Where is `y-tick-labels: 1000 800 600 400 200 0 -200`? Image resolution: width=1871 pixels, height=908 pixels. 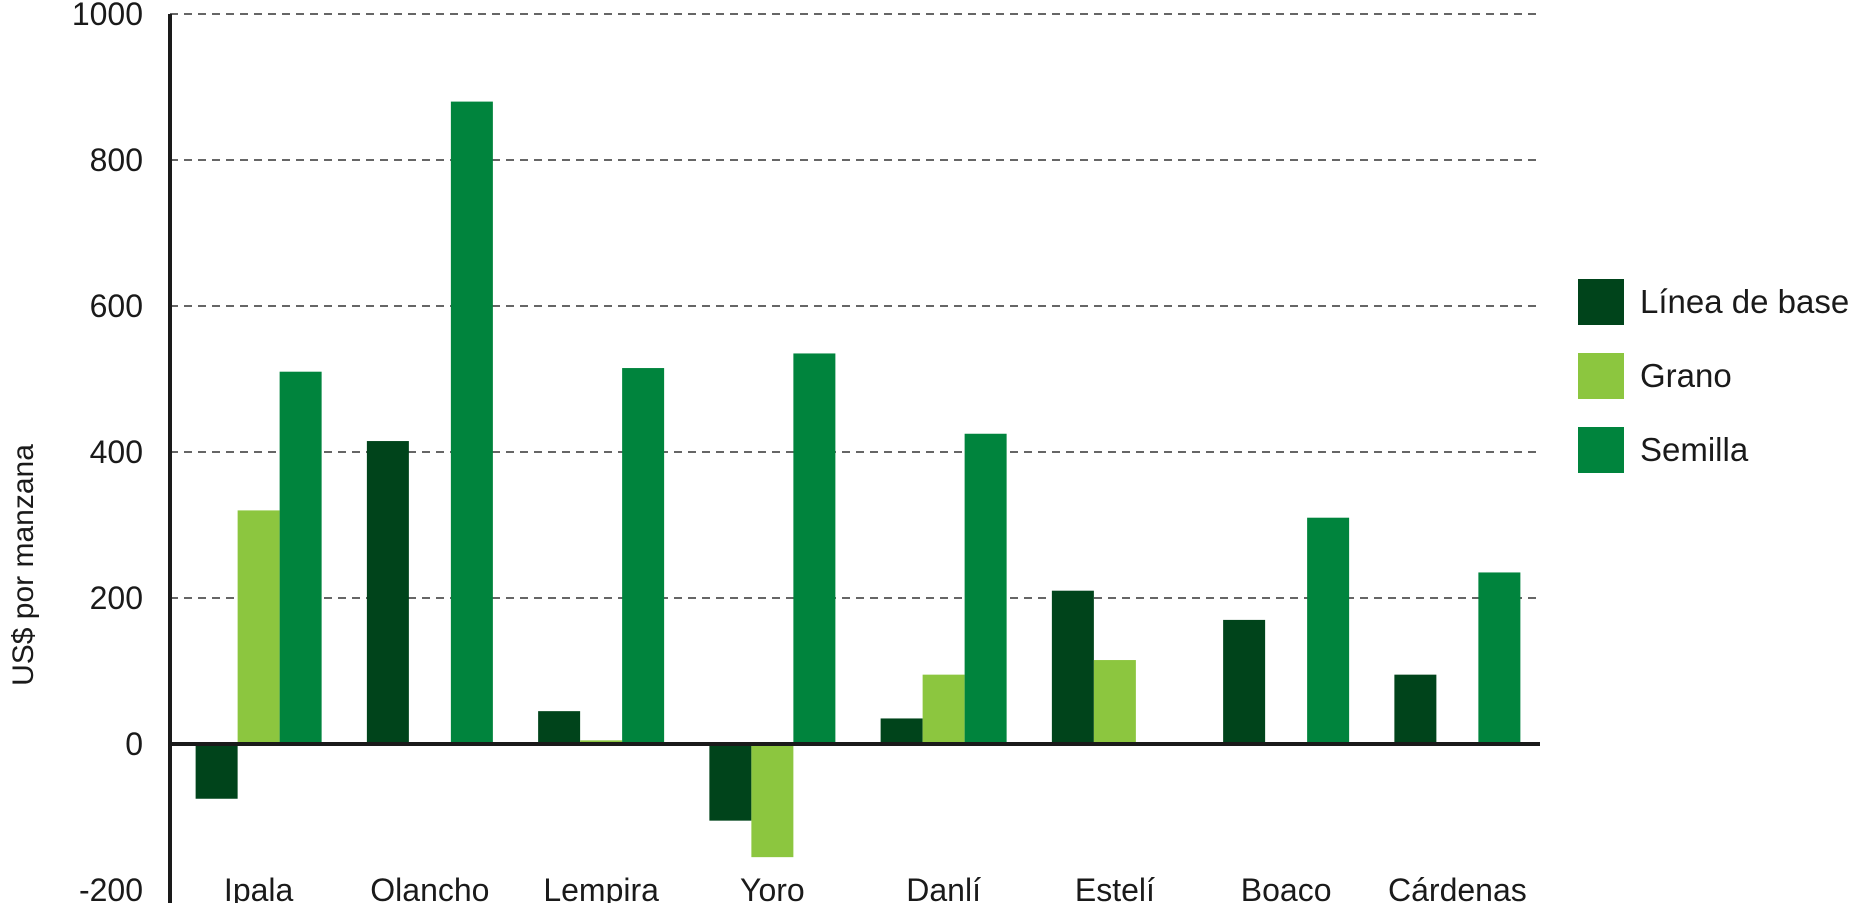
y-tick-labels: 1000 800 600 400 200 0 -200 is located at coordinates (107, 454).